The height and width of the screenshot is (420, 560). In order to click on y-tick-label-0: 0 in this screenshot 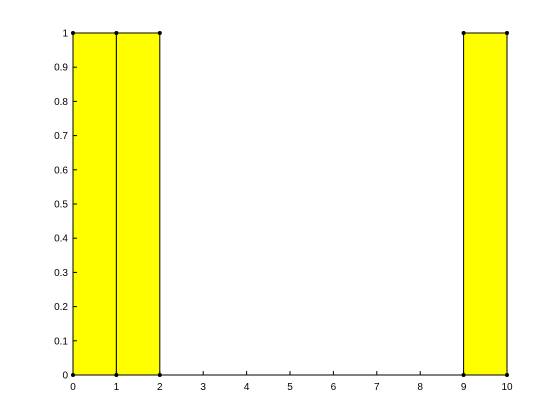, I will do `click(65, 376)`.